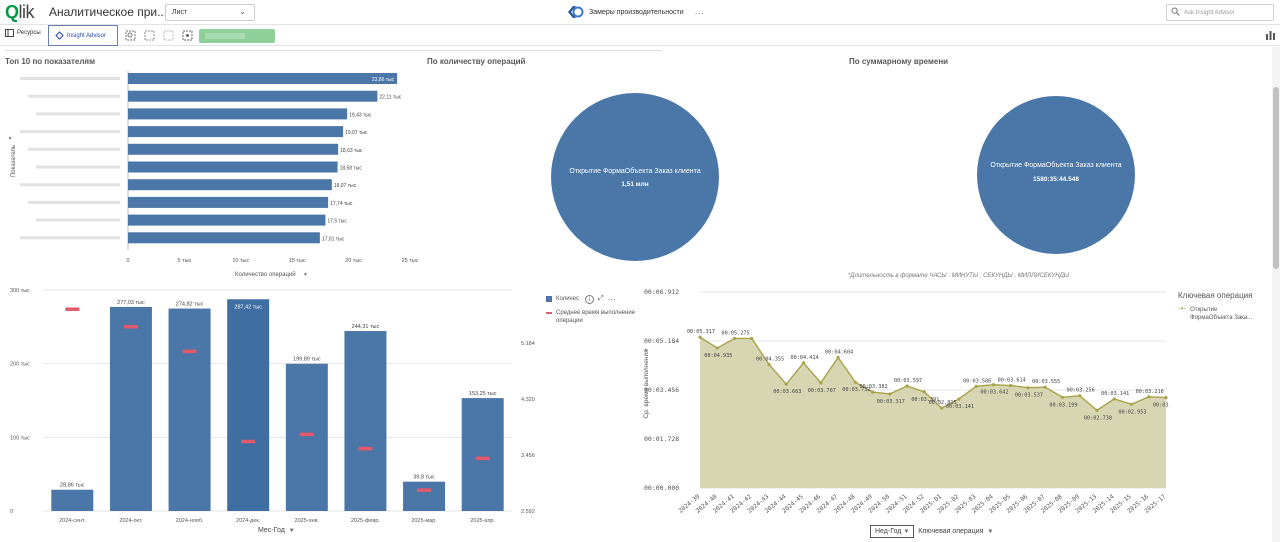 The image size is (1280, 542). Describe the element at coordinates (1276, 294) in the screenshot. I see `vertical-scrollbar` at that location.